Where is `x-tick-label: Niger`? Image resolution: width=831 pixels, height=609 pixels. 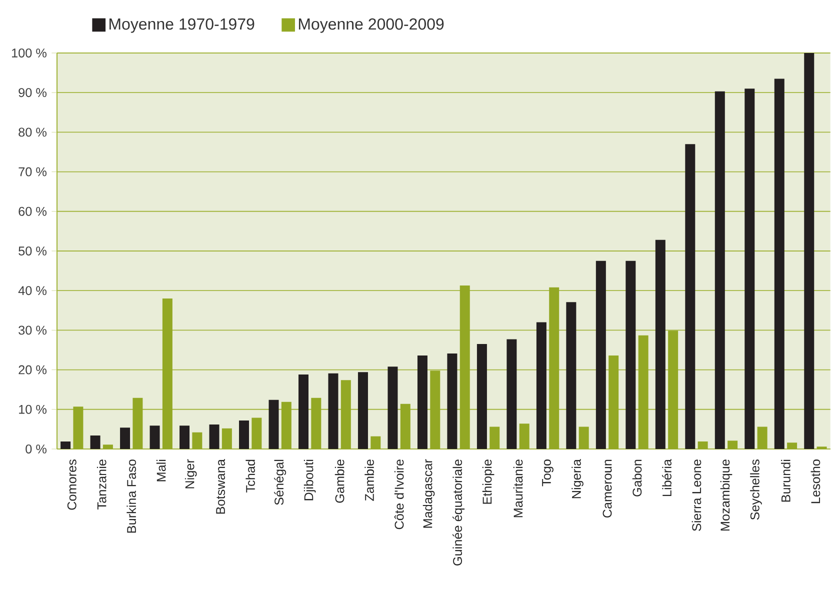 x-tick-label: Niger is located at coordinates (190, 473).